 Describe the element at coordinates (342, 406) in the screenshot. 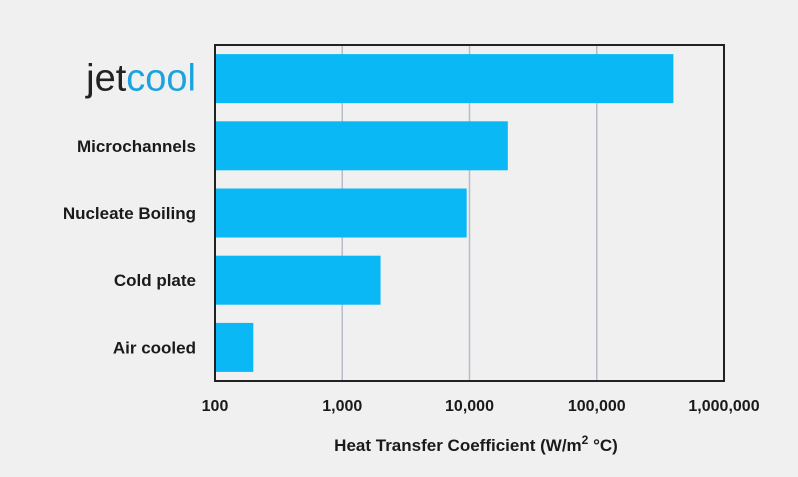

I see `x-tick-label: 1,000` at that location.